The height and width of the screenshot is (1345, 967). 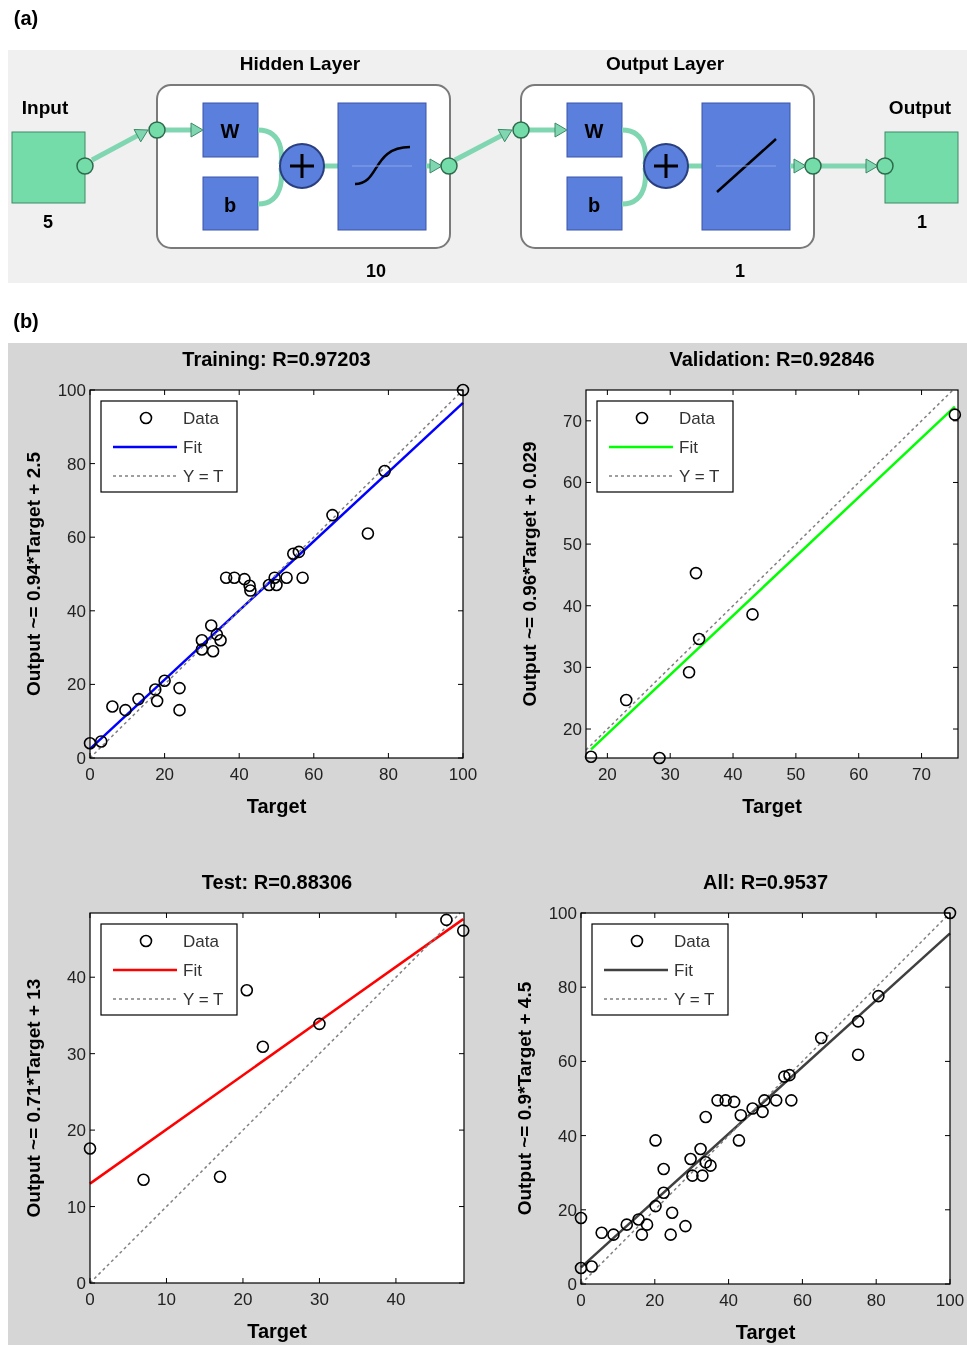 What do you see at coordinates (562, 913) in the screenshot?
I see `y-tick-label: 100` at bounding box center [562, 913].